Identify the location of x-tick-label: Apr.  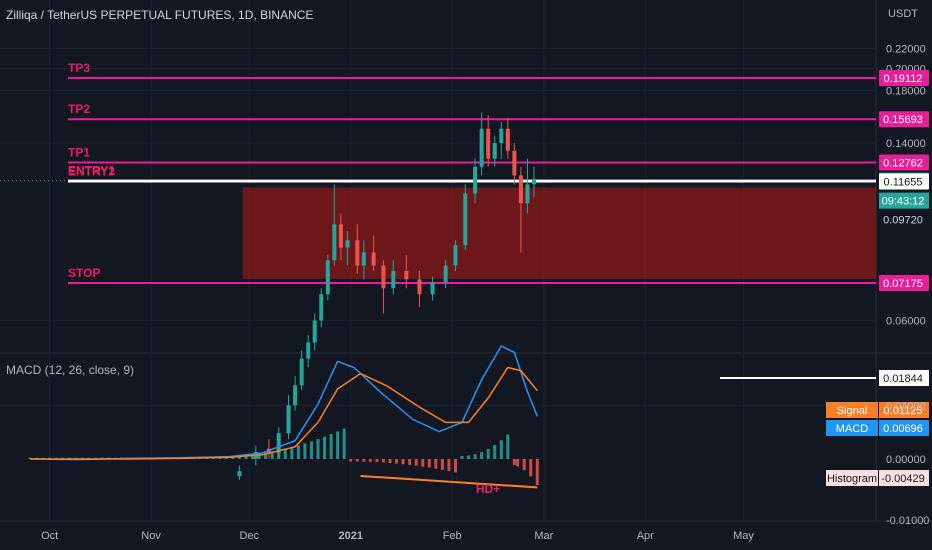
(645, 536).